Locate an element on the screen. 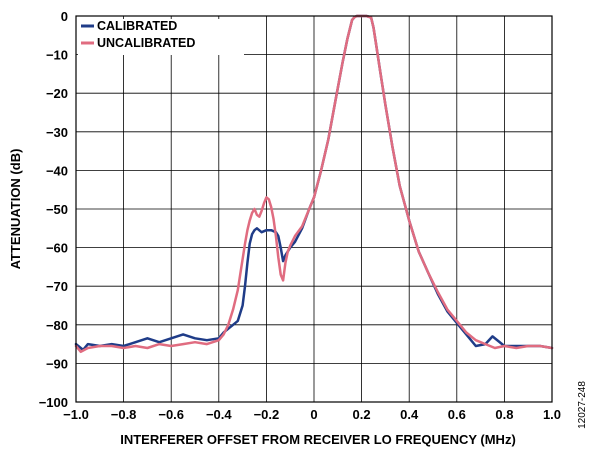 The image size is (595, 452). x-tick-label: −1.0 is located at coordinates (76, 414).